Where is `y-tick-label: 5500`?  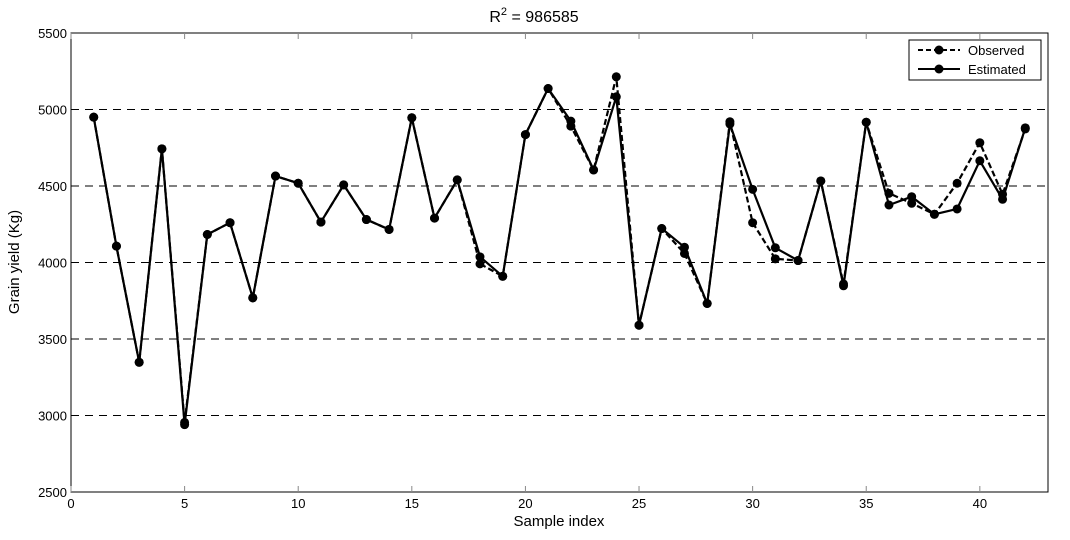
y-tick-label: 5500 is located at coordinates (52, 33).